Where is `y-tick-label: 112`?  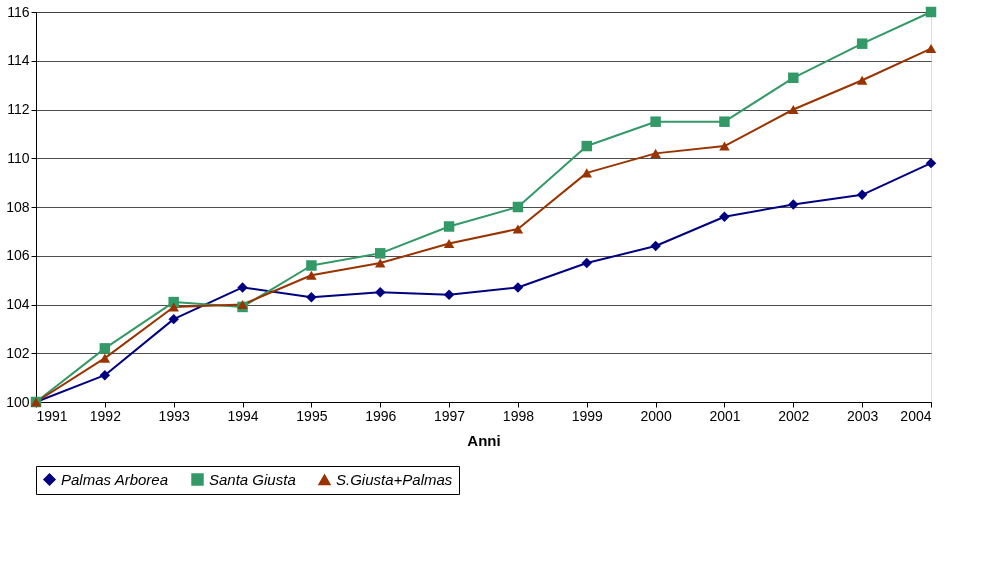 y-tick-label: 112 is located at coordinates (18, 109).